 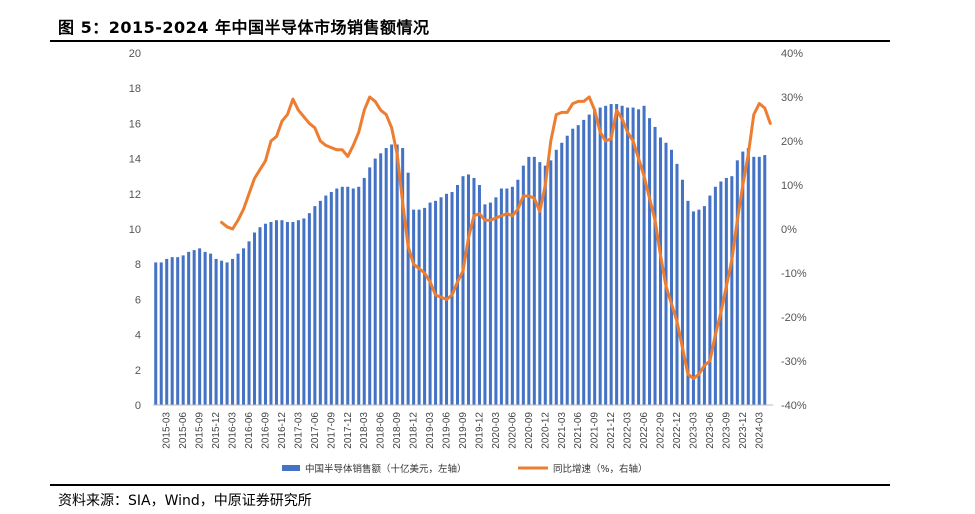 What do you see at coordinates (185, 501) in the screenshot?
I see `source-note: 资料来源：SIA，Wind，中原证券研究所` at bounding box center [185, 501].